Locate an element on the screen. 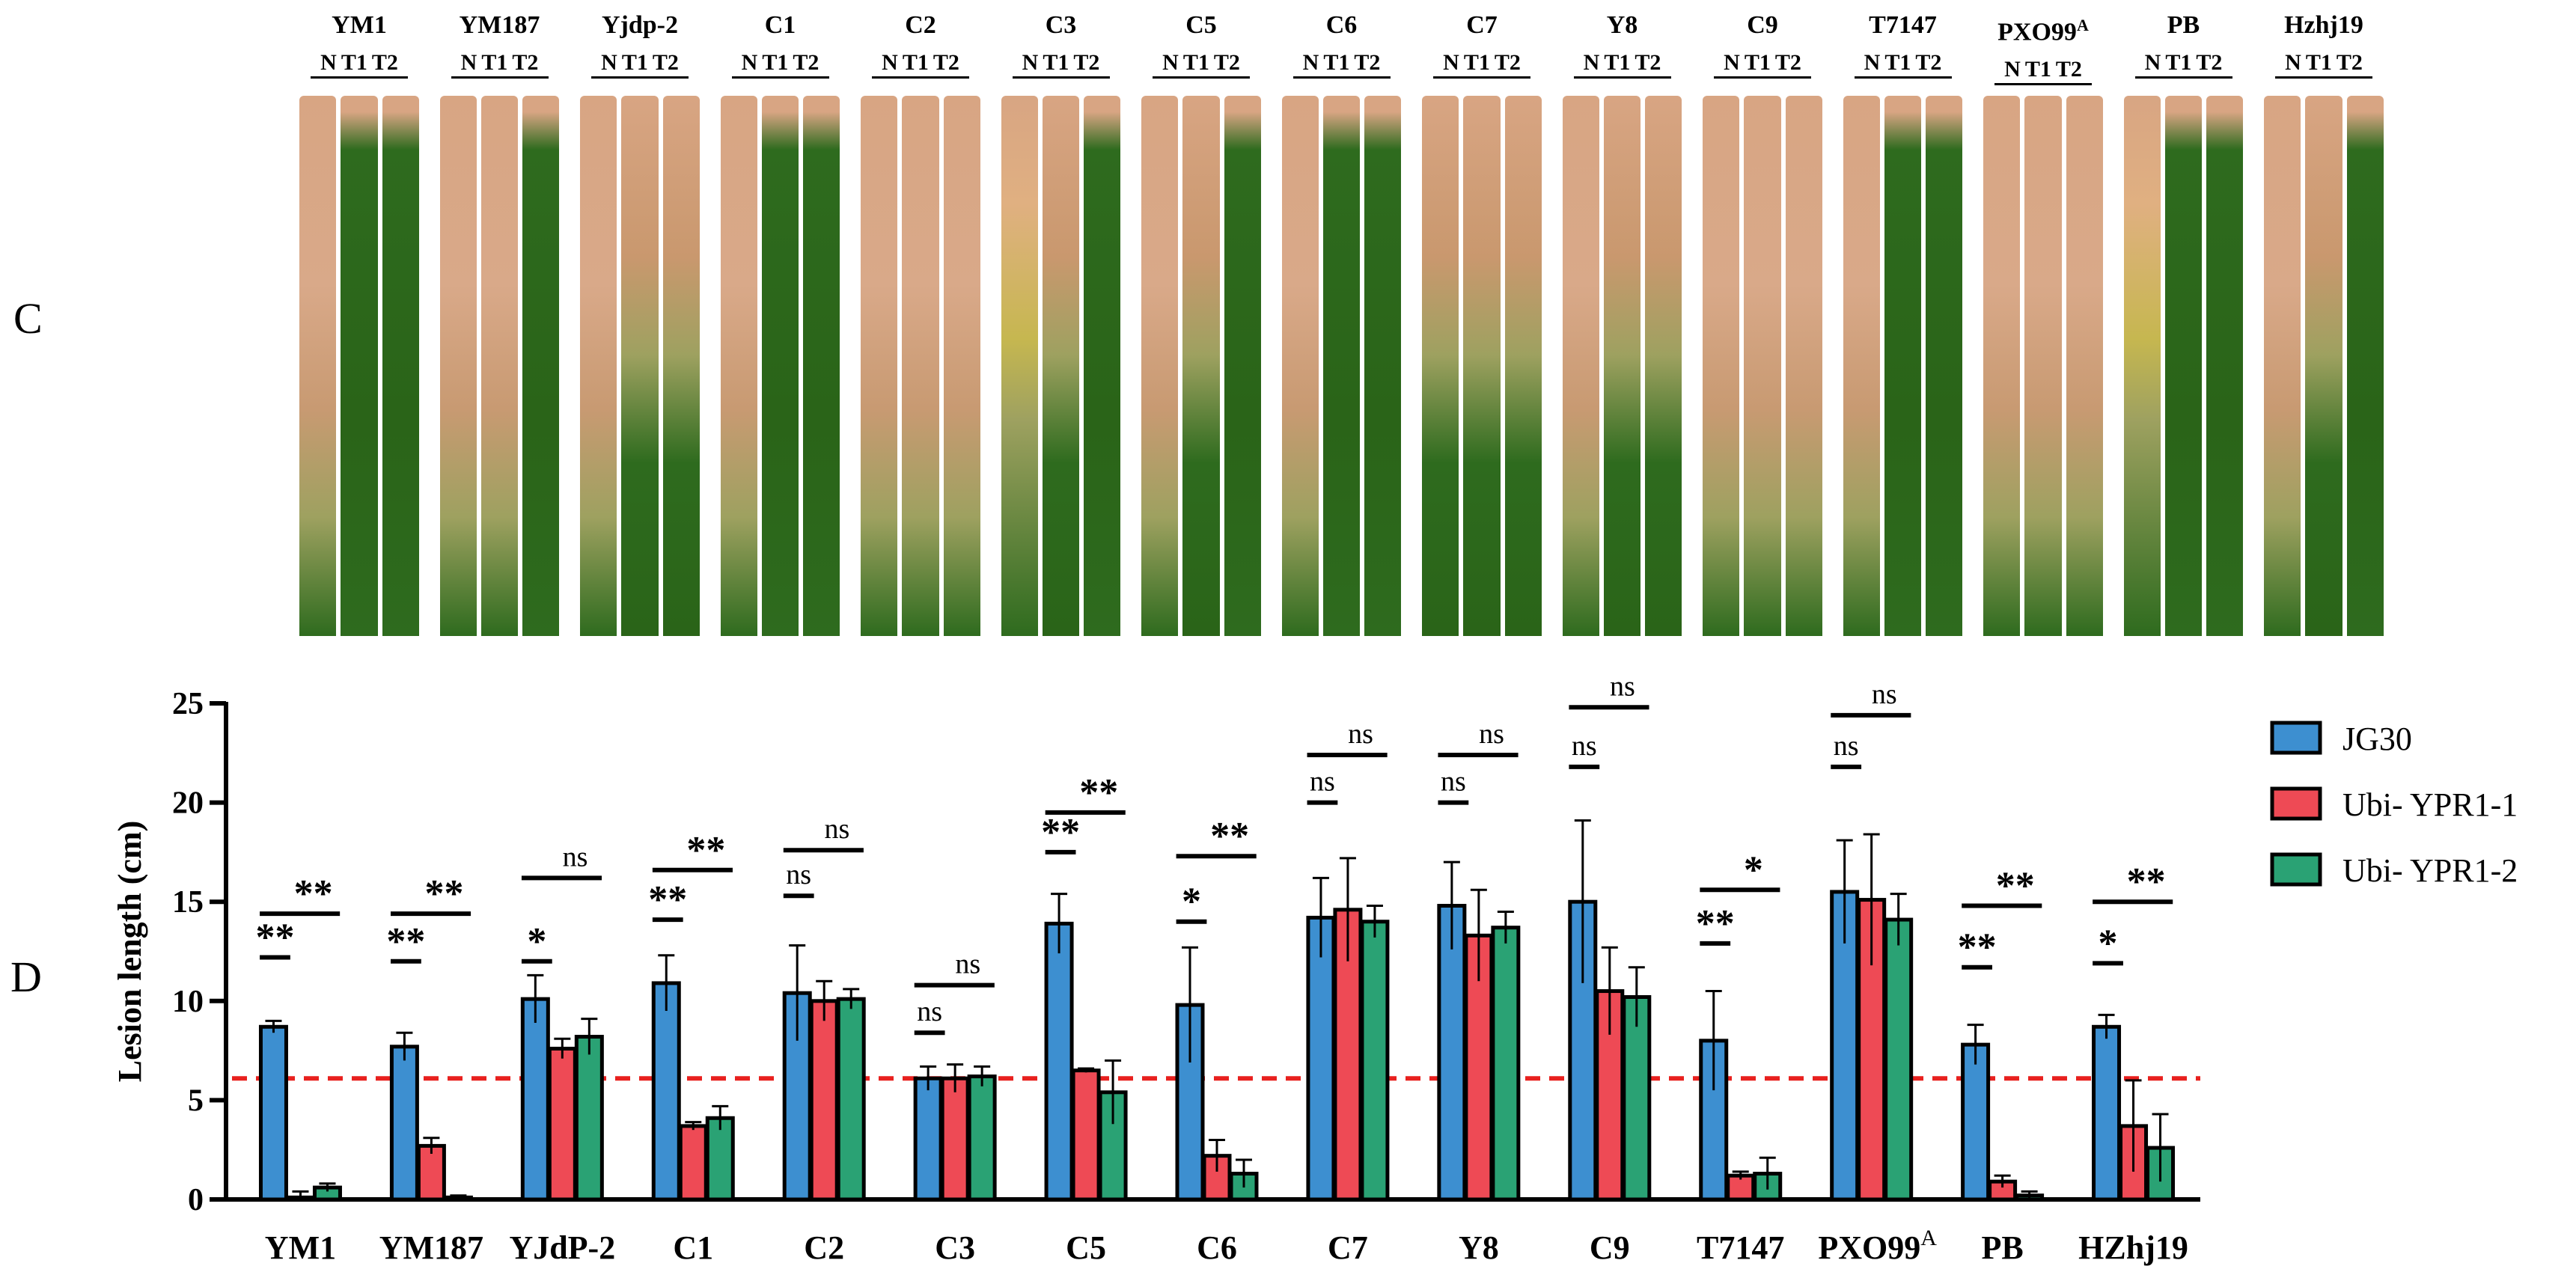  photo-column-label: Y8 is located at coordinates (1623, 25).